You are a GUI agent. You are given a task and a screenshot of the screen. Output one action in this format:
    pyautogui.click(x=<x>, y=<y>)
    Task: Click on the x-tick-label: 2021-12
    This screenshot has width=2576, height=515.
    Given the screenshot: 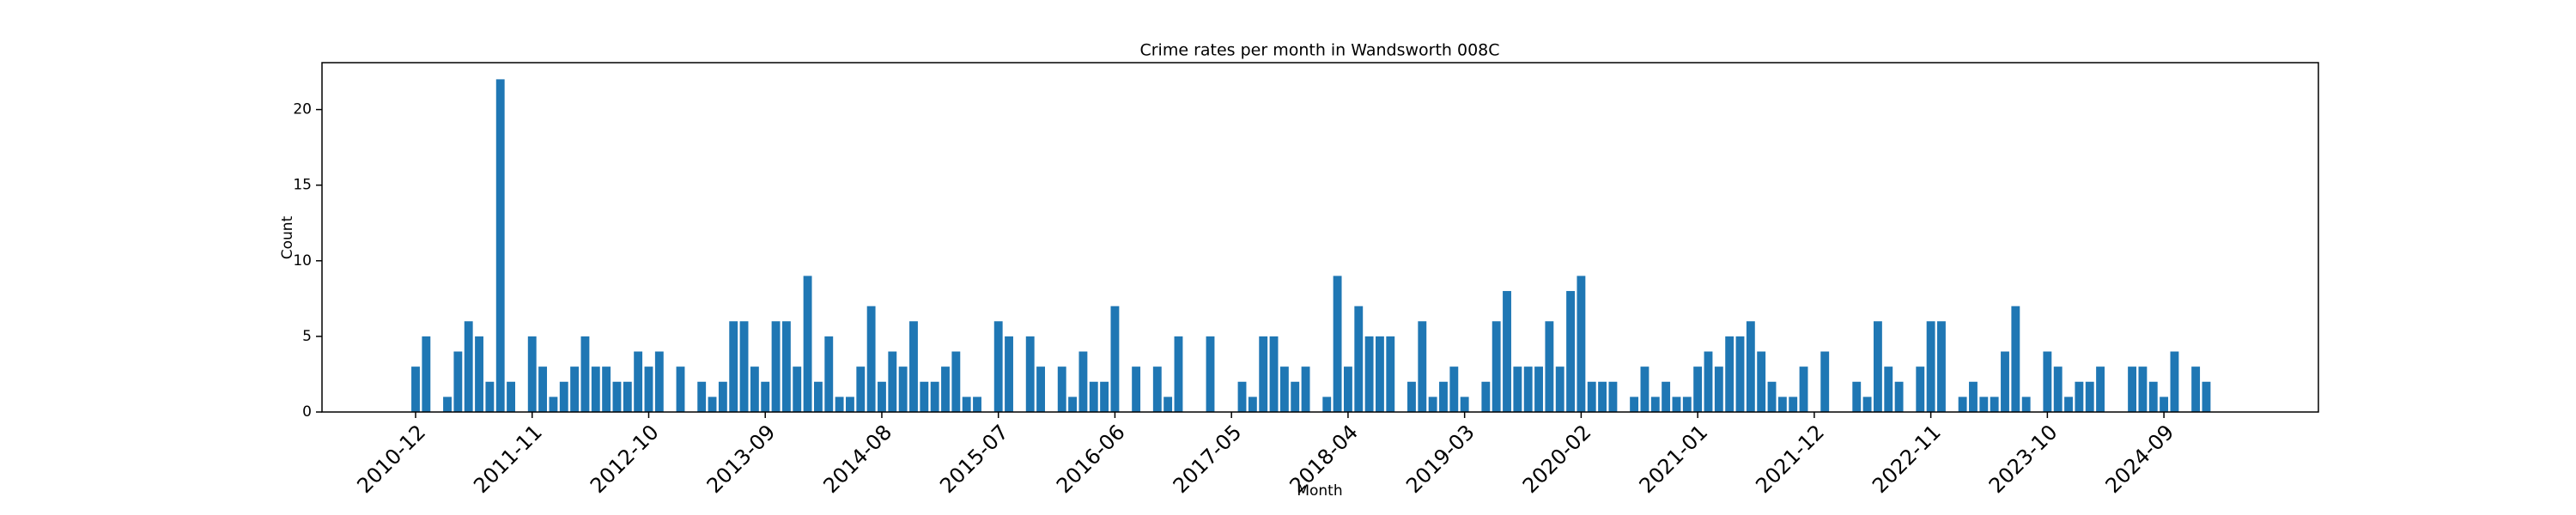 What is the action you would take?
    pyautogui.click(x=1790, y=459)
    